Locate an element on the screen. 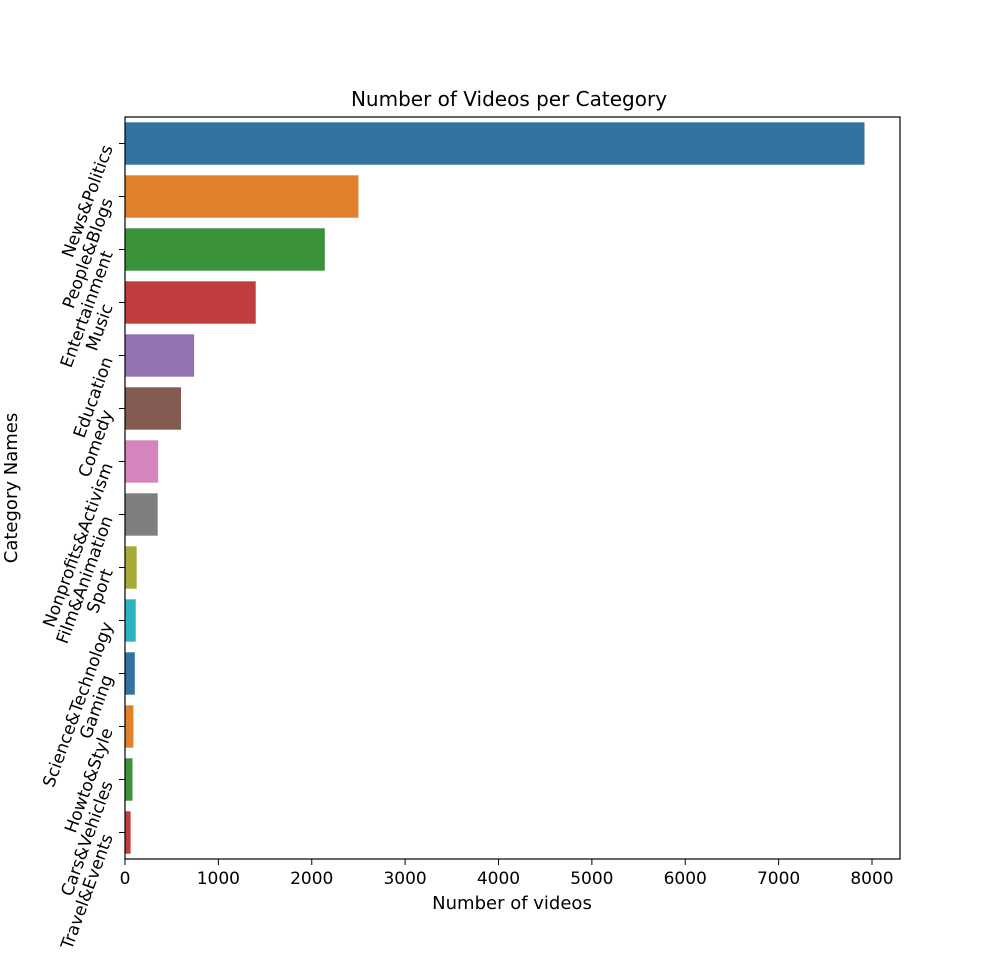 Image resolution: width=1000 pixels, height=965 pixels. x-tick-label: 3000 is located at coordinates (404, 879).